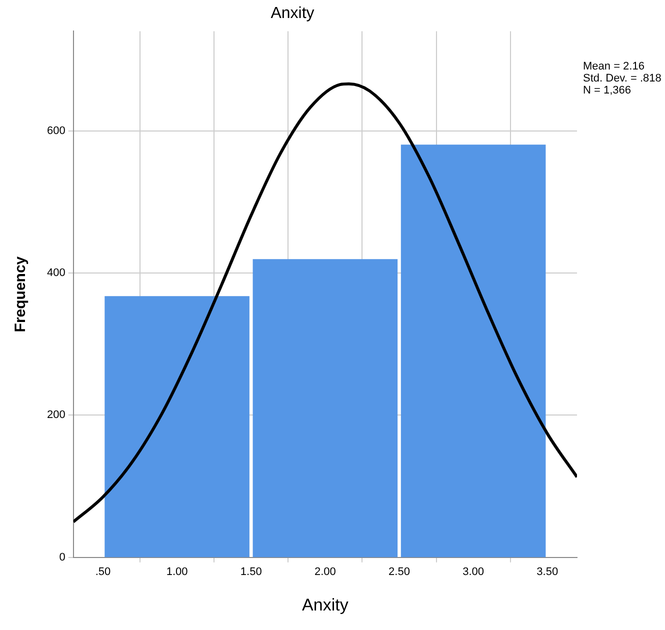 The height and width of the screenshot is (630, 665). What do you see at coordinates (325, 572) in the screenshot?
I see `x-tick-label: 2.00` at bounding box center [325, 572].